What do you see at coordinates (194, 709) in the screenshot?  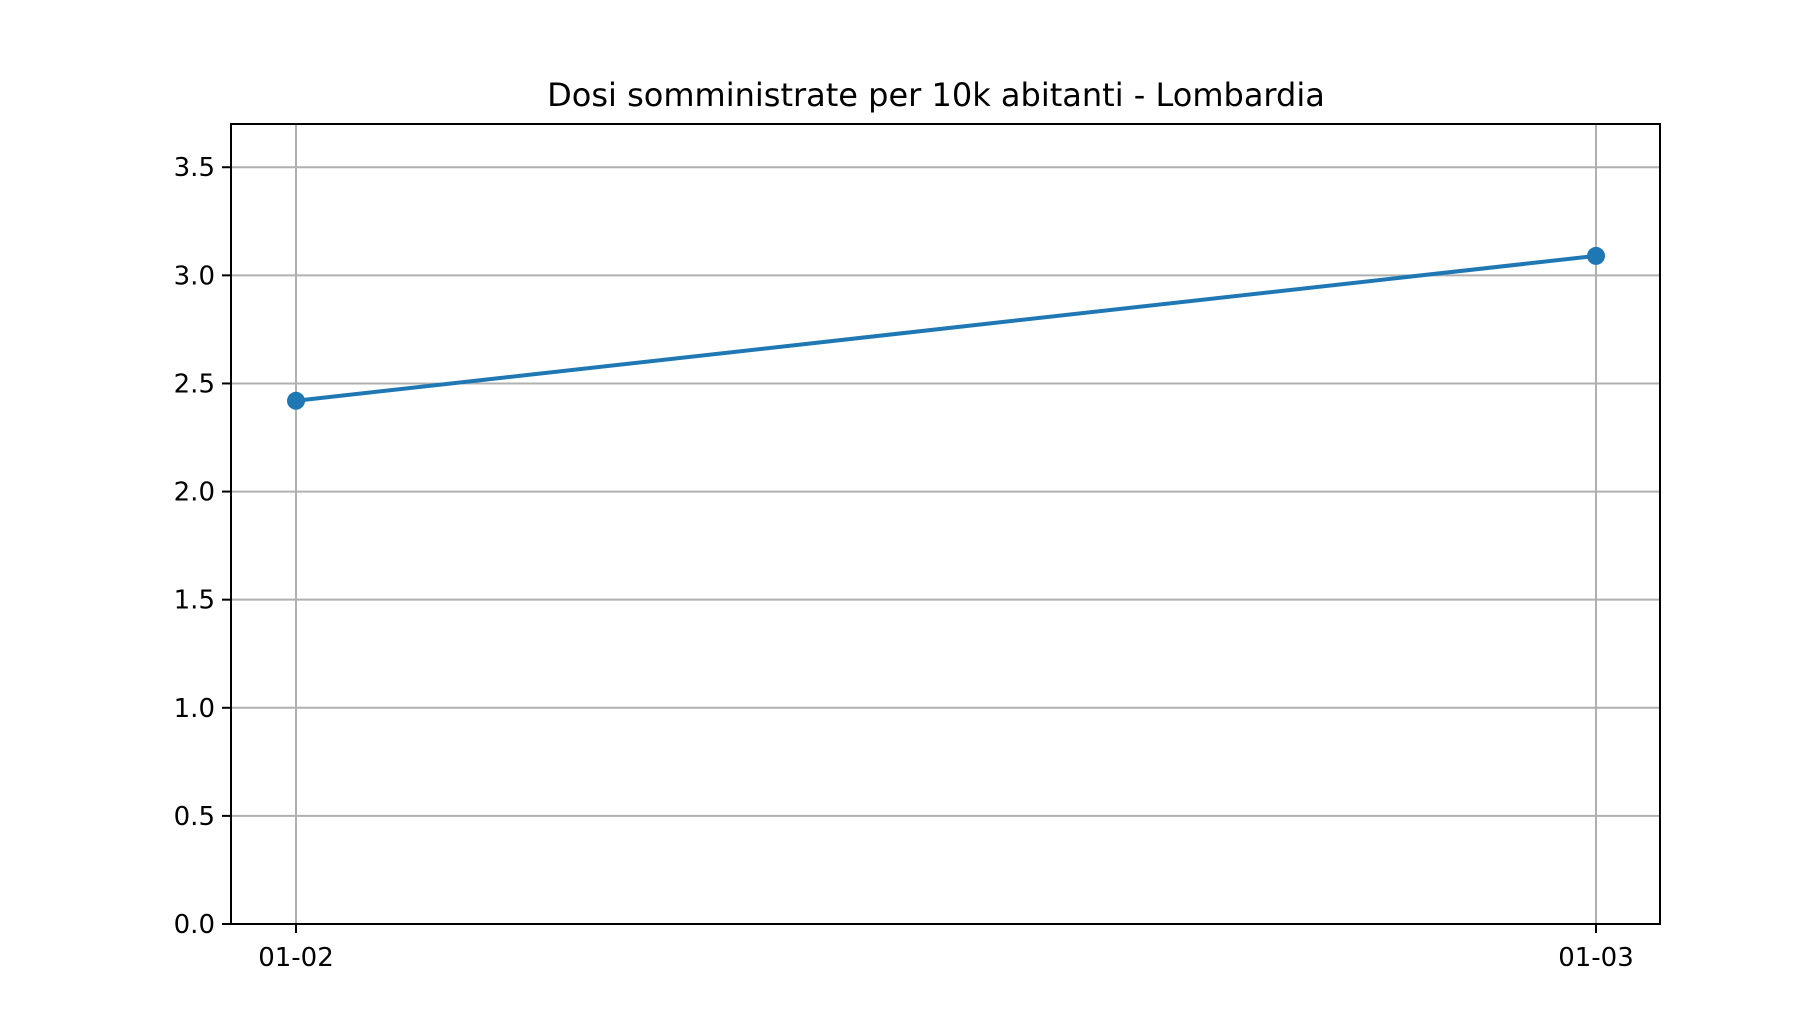 I see `y-tick-label: 1.0` at bounding box center [194, 709].